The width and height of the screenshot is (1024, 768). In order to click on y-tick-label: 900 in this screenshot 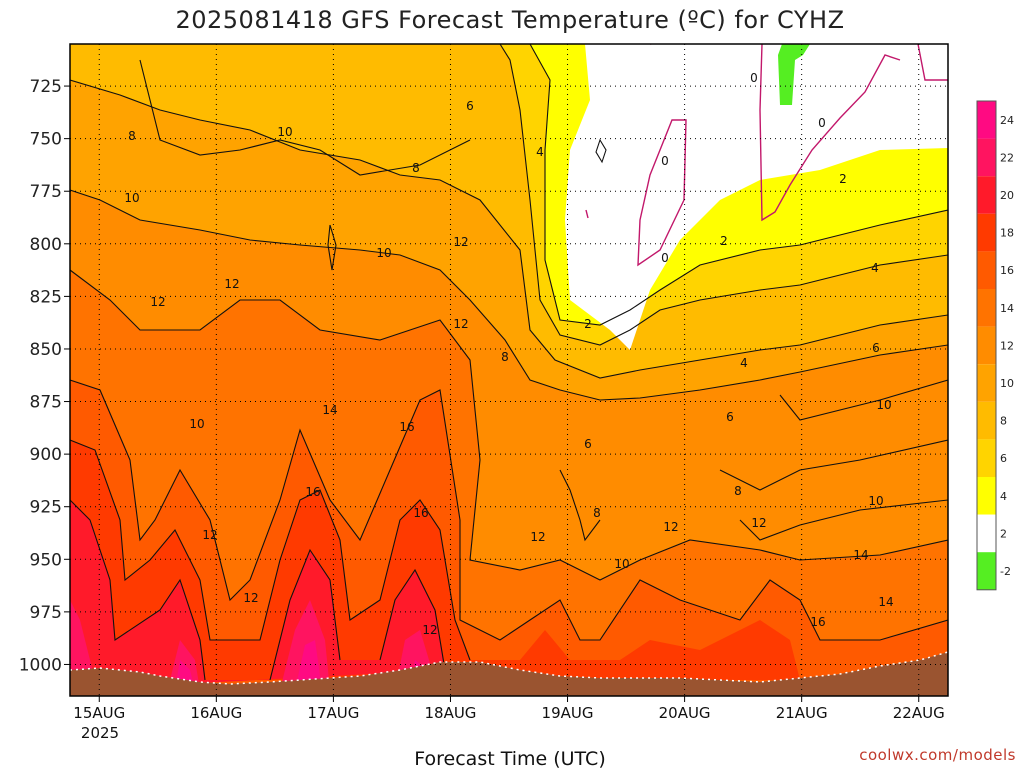, I will do `click(46, 455)`.